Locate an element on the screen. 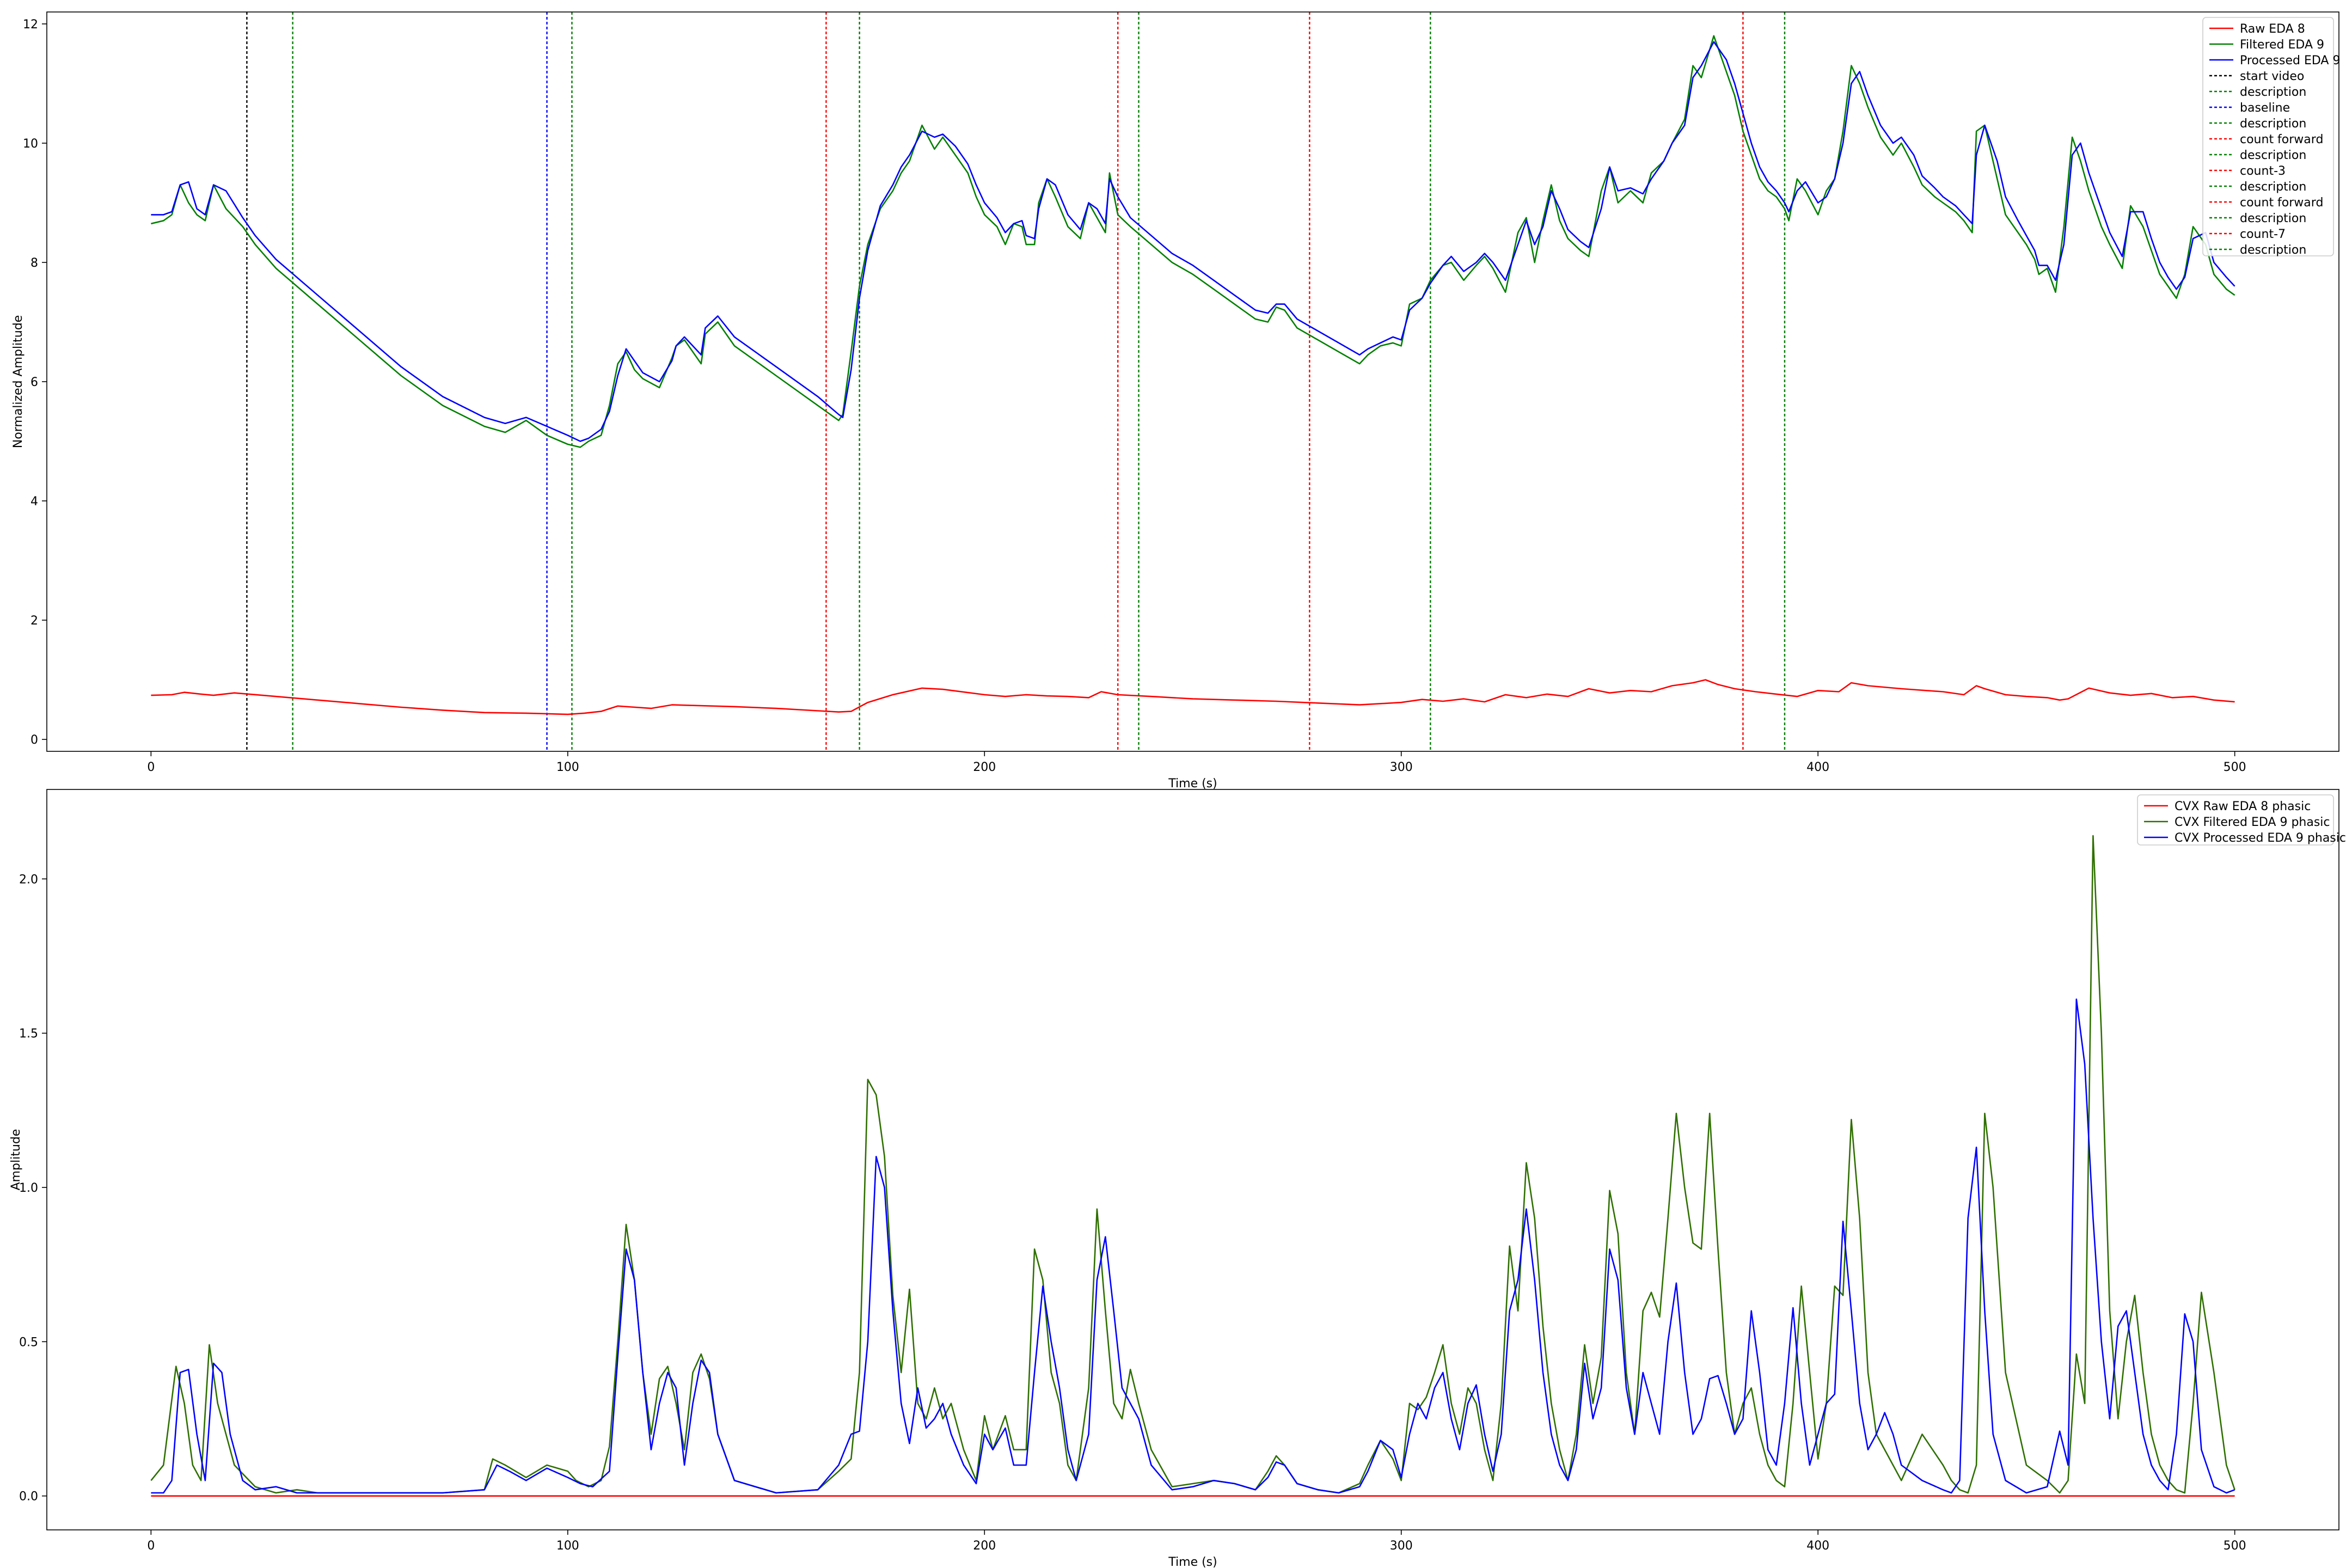 This screenshot has width=2352, height=1568. y-tick-label: 0 is located at coordinates (34, 740).